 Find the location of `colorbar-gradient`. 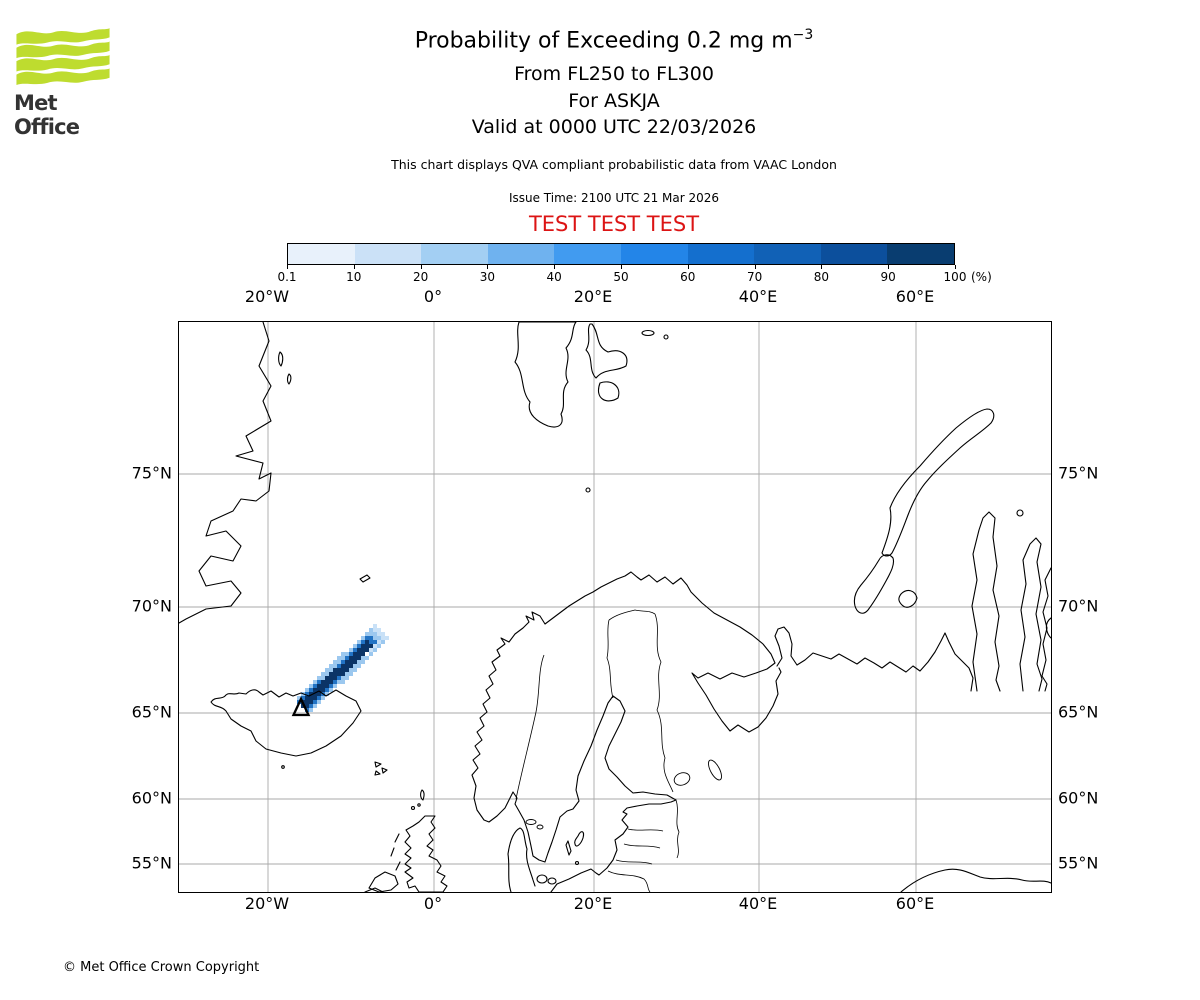

colorbar-gradient is located at coordinates (621, 254).